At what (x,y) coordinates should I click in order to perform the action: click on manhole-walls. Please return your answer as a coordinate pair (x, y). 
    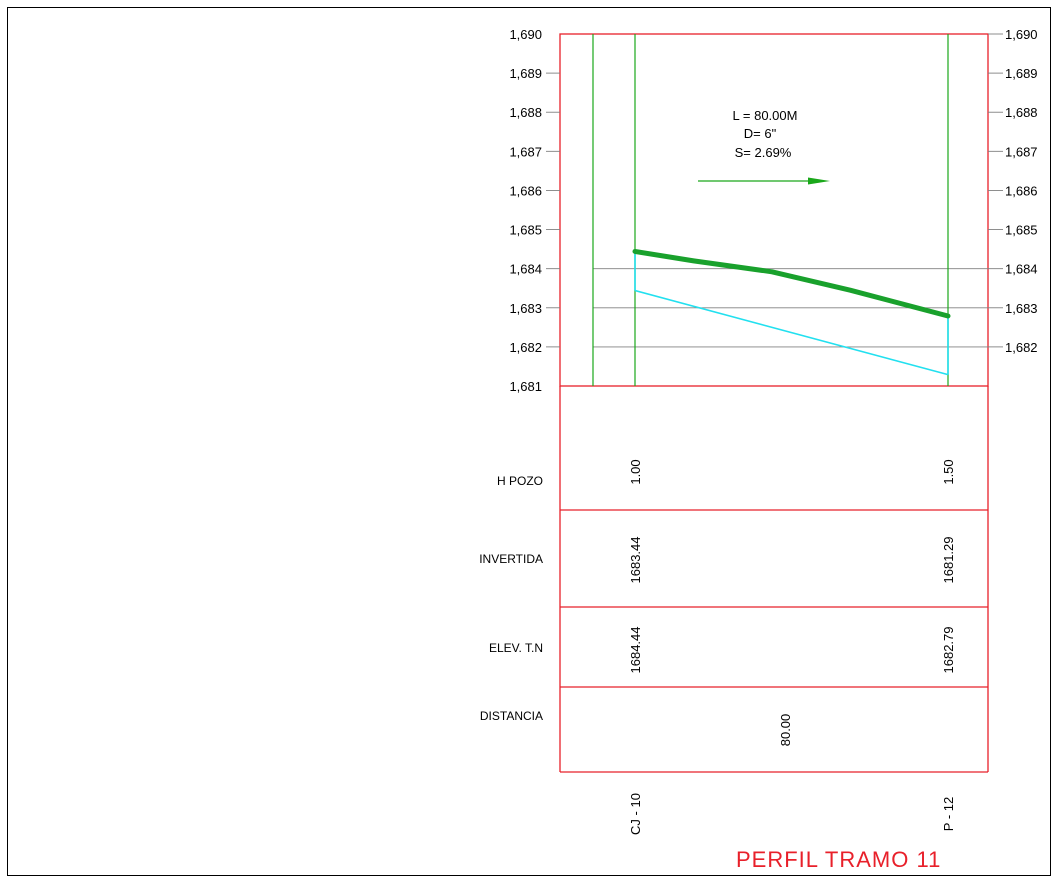
    Looking at the image, I should click on (791, 313).